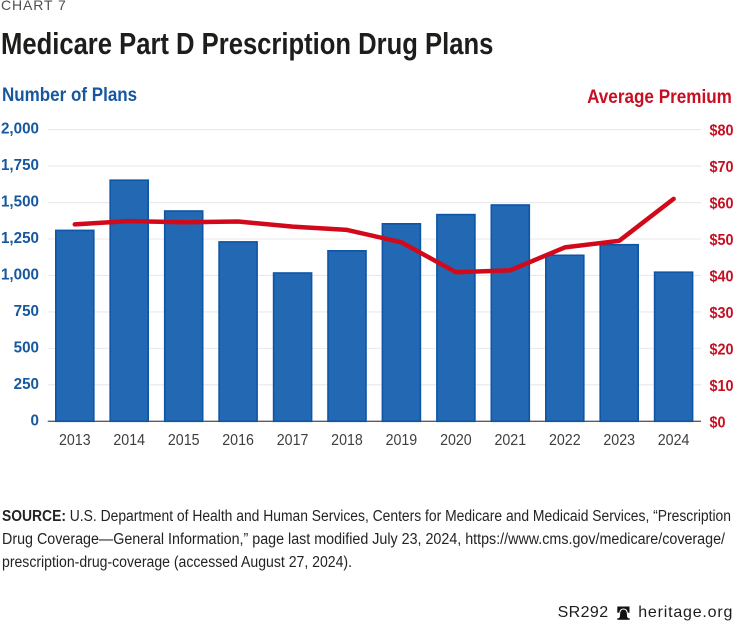 The image size is (734, 623). What do you see at coordinates (238, 440) in the screenshot?
I see `svg-text: 2016` at bounding box center [238, 440].